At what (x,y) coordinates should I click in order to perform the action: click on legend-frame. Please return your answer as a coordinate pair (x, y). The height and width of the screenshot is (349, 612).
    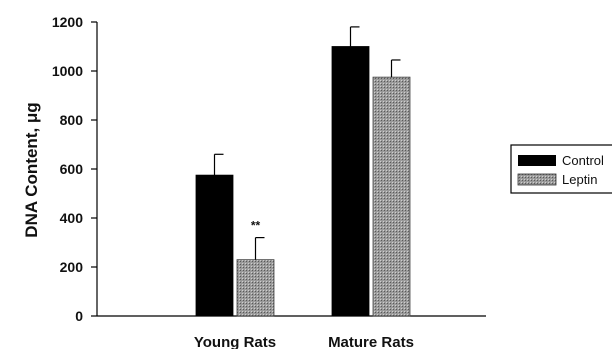
    Looking at the image, I should click on (561, 169).